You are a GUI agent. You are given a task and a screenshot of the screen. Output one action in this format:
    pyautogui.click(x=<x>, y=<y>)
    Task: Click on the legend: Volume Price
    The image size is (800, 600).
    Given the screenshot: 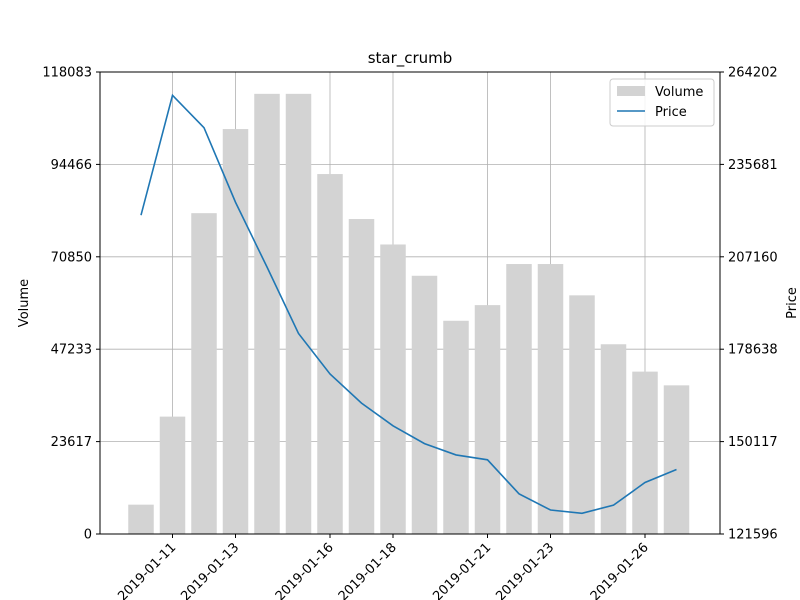 What is the action you would take?
    pyautogui.click(x=662, y=102)
    